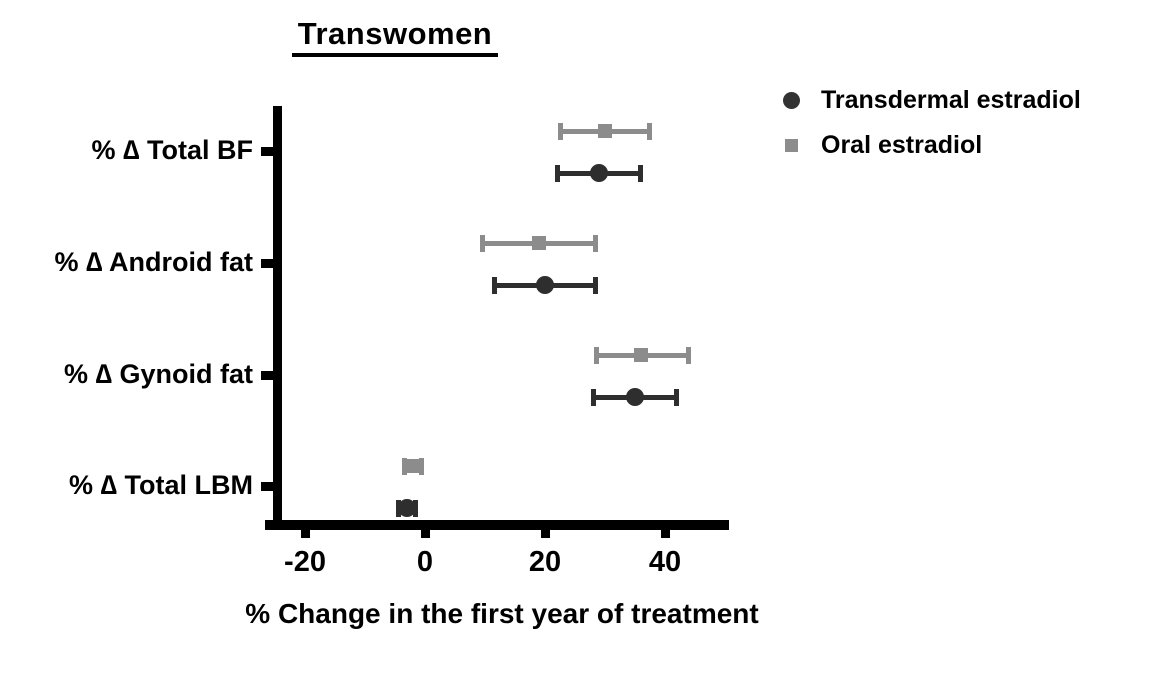 The width and height of the screenshot is (1153, 680). What do you see at coordinates (545, 562) in the screenshot?
I see `x-tick-label: 20` at bounding box center [545, 562].